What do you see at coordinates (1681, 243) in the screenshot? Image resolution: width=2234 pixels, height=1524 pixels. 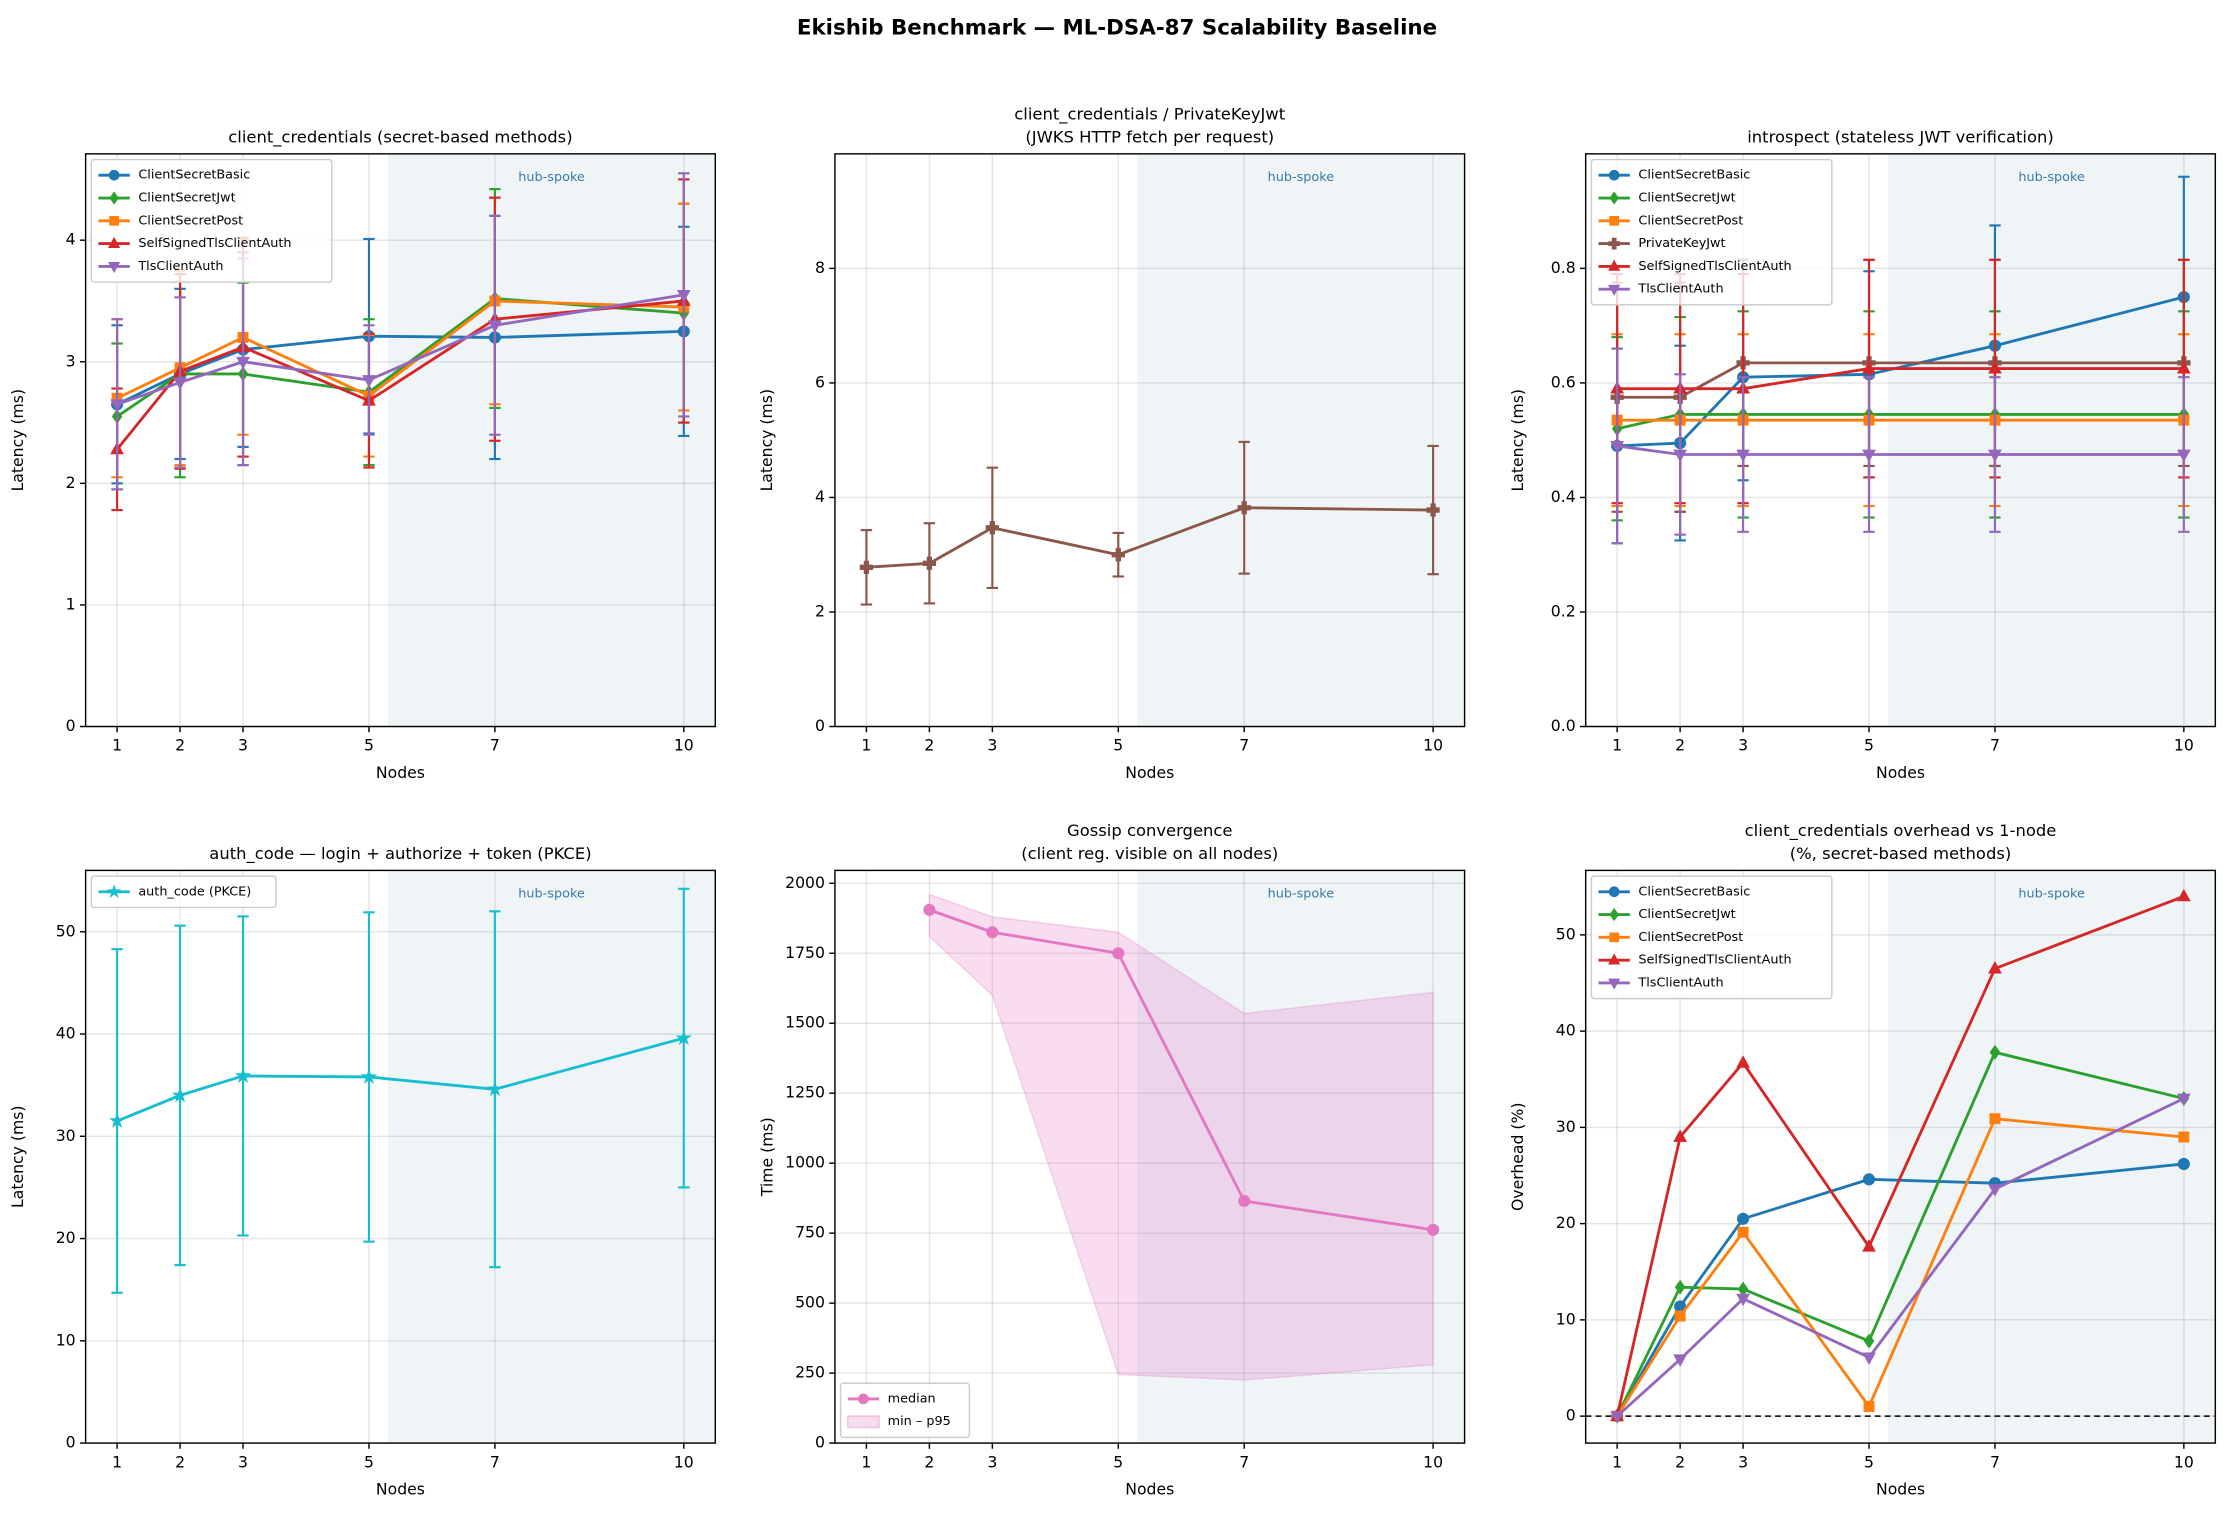 I see `legend-label: PrivateKeyJwt` at bounding box center [1681, 243].